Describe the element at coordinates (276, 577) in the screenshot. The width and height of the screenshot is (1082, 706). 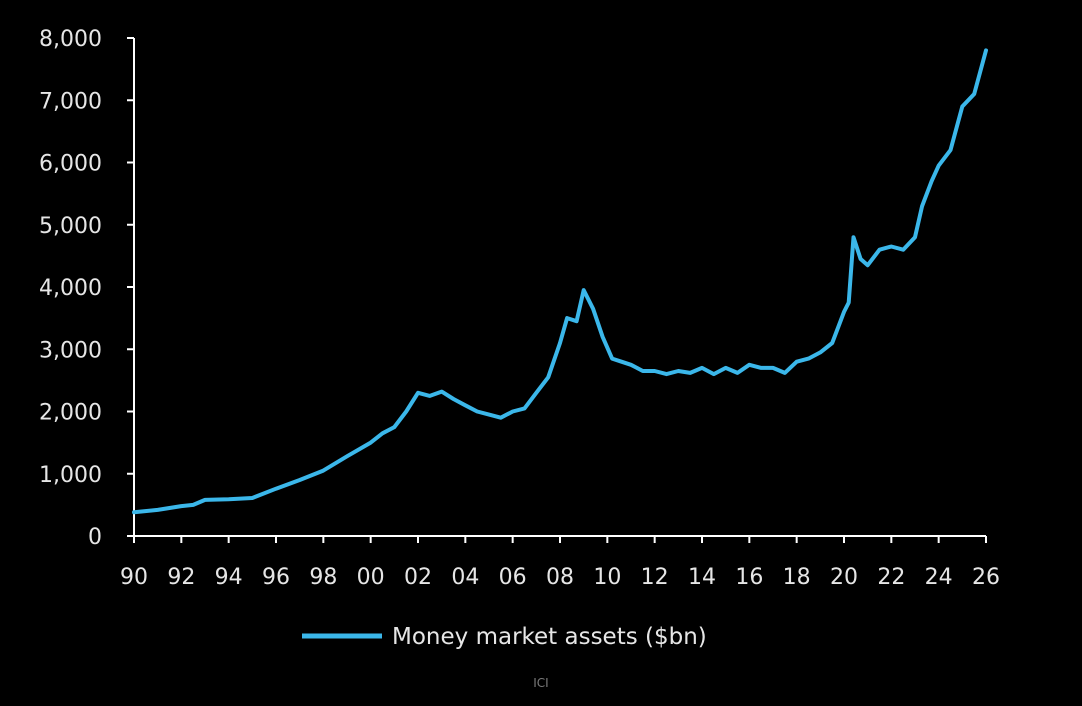
I see `x-tick-label: 96` at that location.